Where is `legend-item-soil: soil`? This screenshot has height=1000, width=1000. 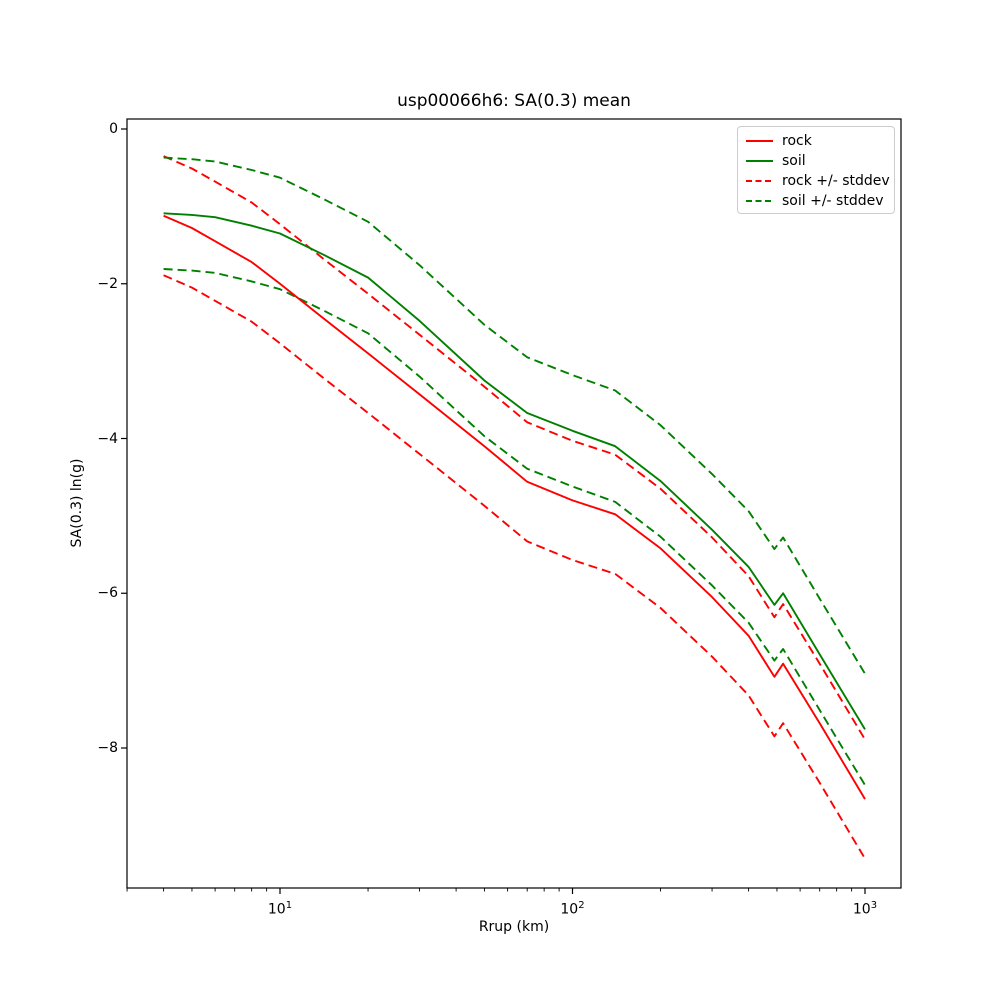
legend-item-soil: soil is located at coordinates (820, 161).